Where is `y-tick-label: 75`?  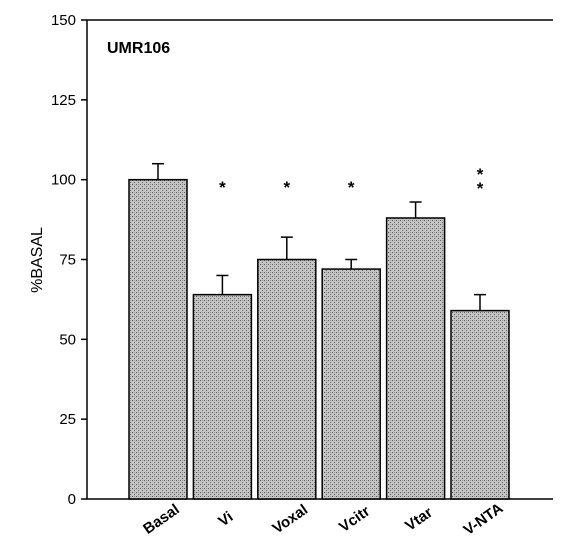
y-tick-label: 75 is located at coordinates (67, 260).